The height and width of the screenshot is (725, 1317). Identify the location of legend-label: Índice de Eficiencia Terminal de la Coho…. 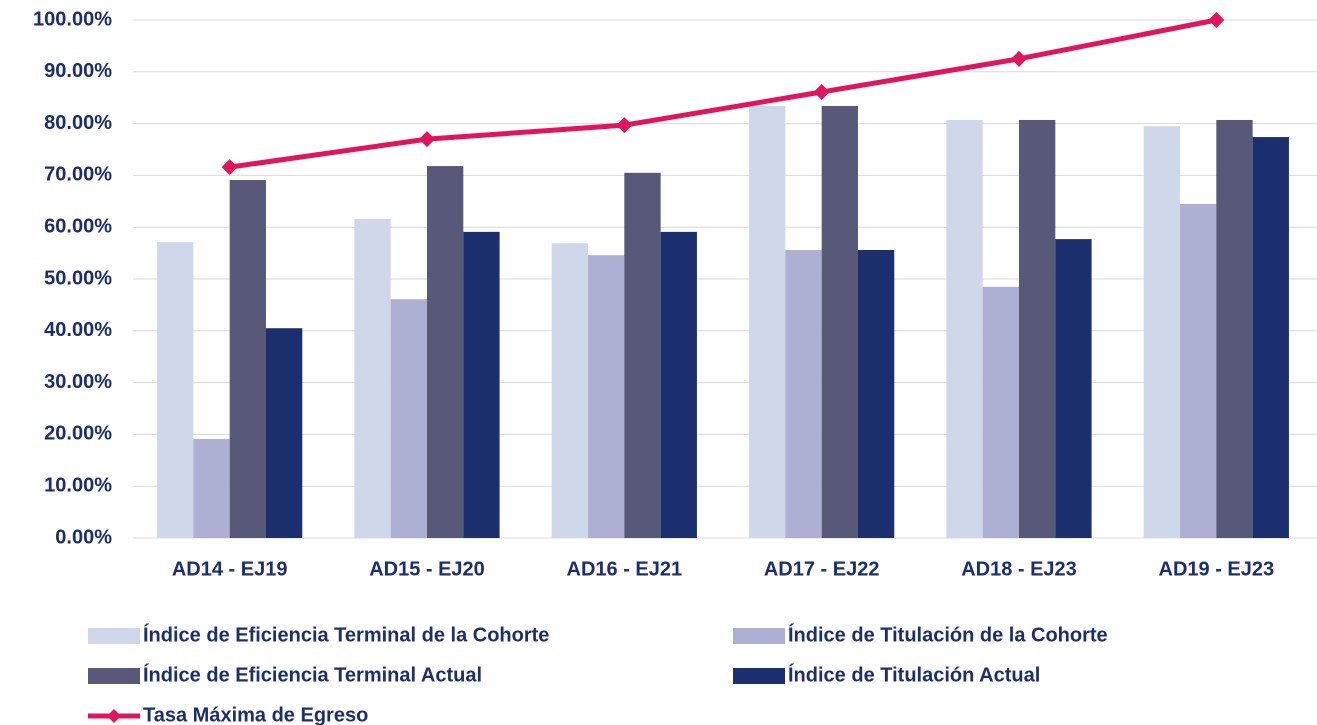
(346, 634).